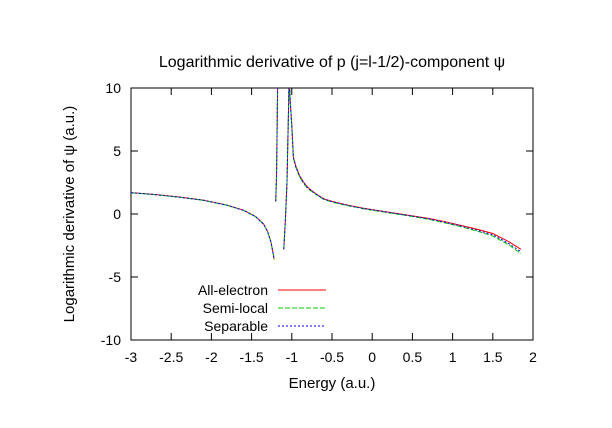 This screenshot has width=612, height=428. What do you see at coordinates (113, 88) in the screenshot?
I see `y-tick-label: 10` at bounding box center [113, 88].